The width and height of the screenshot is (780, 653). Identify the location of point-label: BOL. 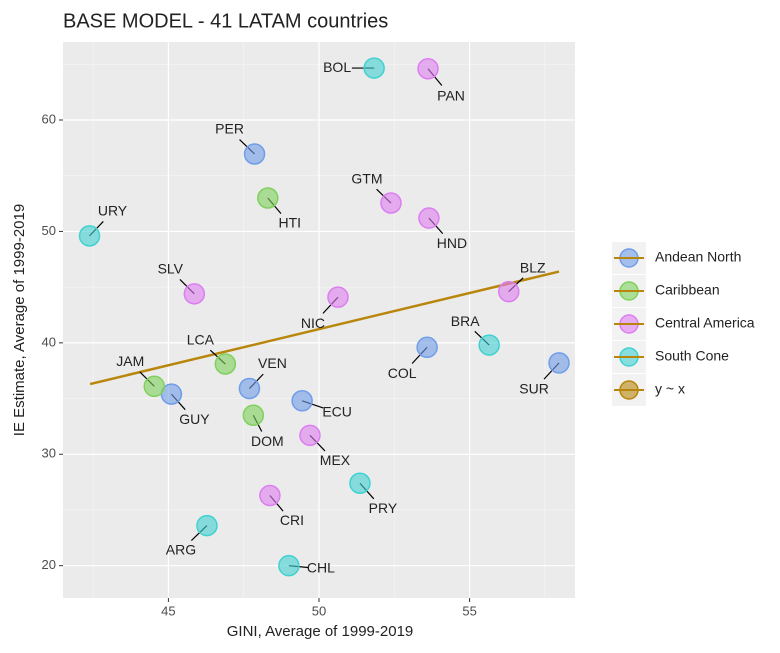
(337, 67).